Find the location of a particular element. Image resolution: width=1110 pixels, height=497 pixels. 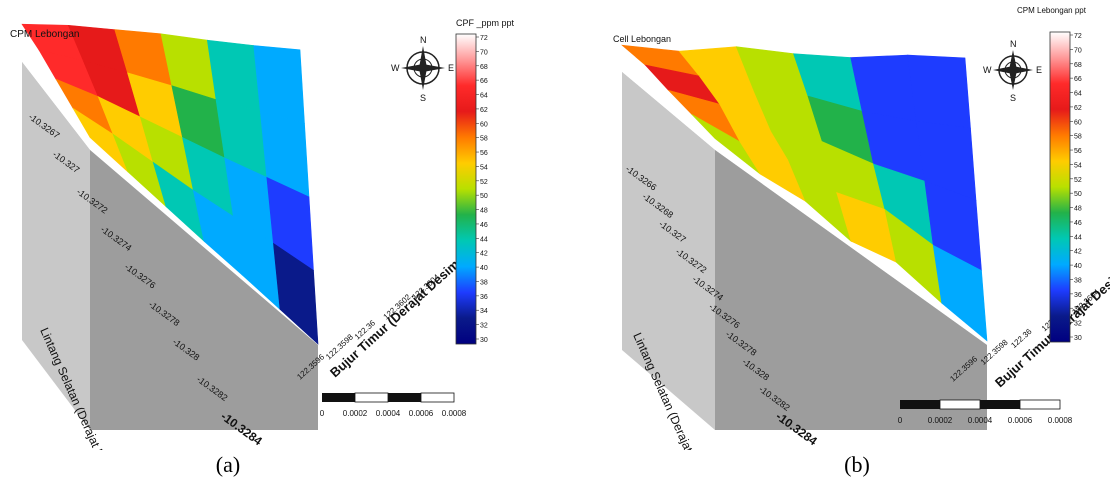

colorbar-title: CPM Lebongan ppt is located at coordinates (1052, 10).